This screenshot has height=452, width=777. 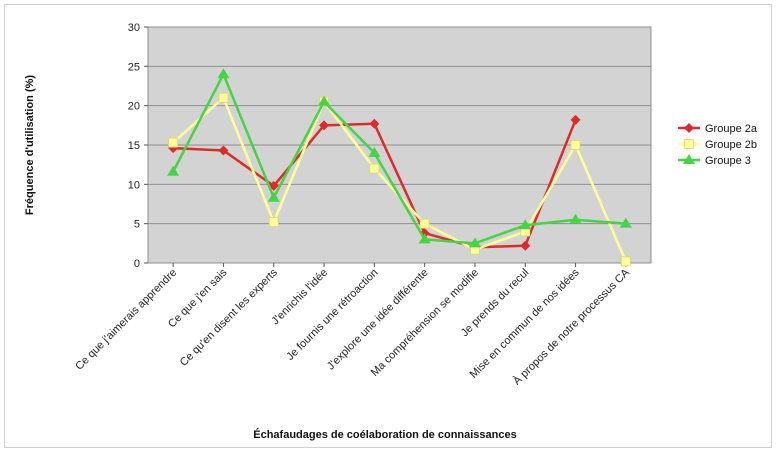 What do you see at coordinates (731, 129) in the screenshot?
I see `legend-label: Groupe 2a` at bounding box center [731, 129].